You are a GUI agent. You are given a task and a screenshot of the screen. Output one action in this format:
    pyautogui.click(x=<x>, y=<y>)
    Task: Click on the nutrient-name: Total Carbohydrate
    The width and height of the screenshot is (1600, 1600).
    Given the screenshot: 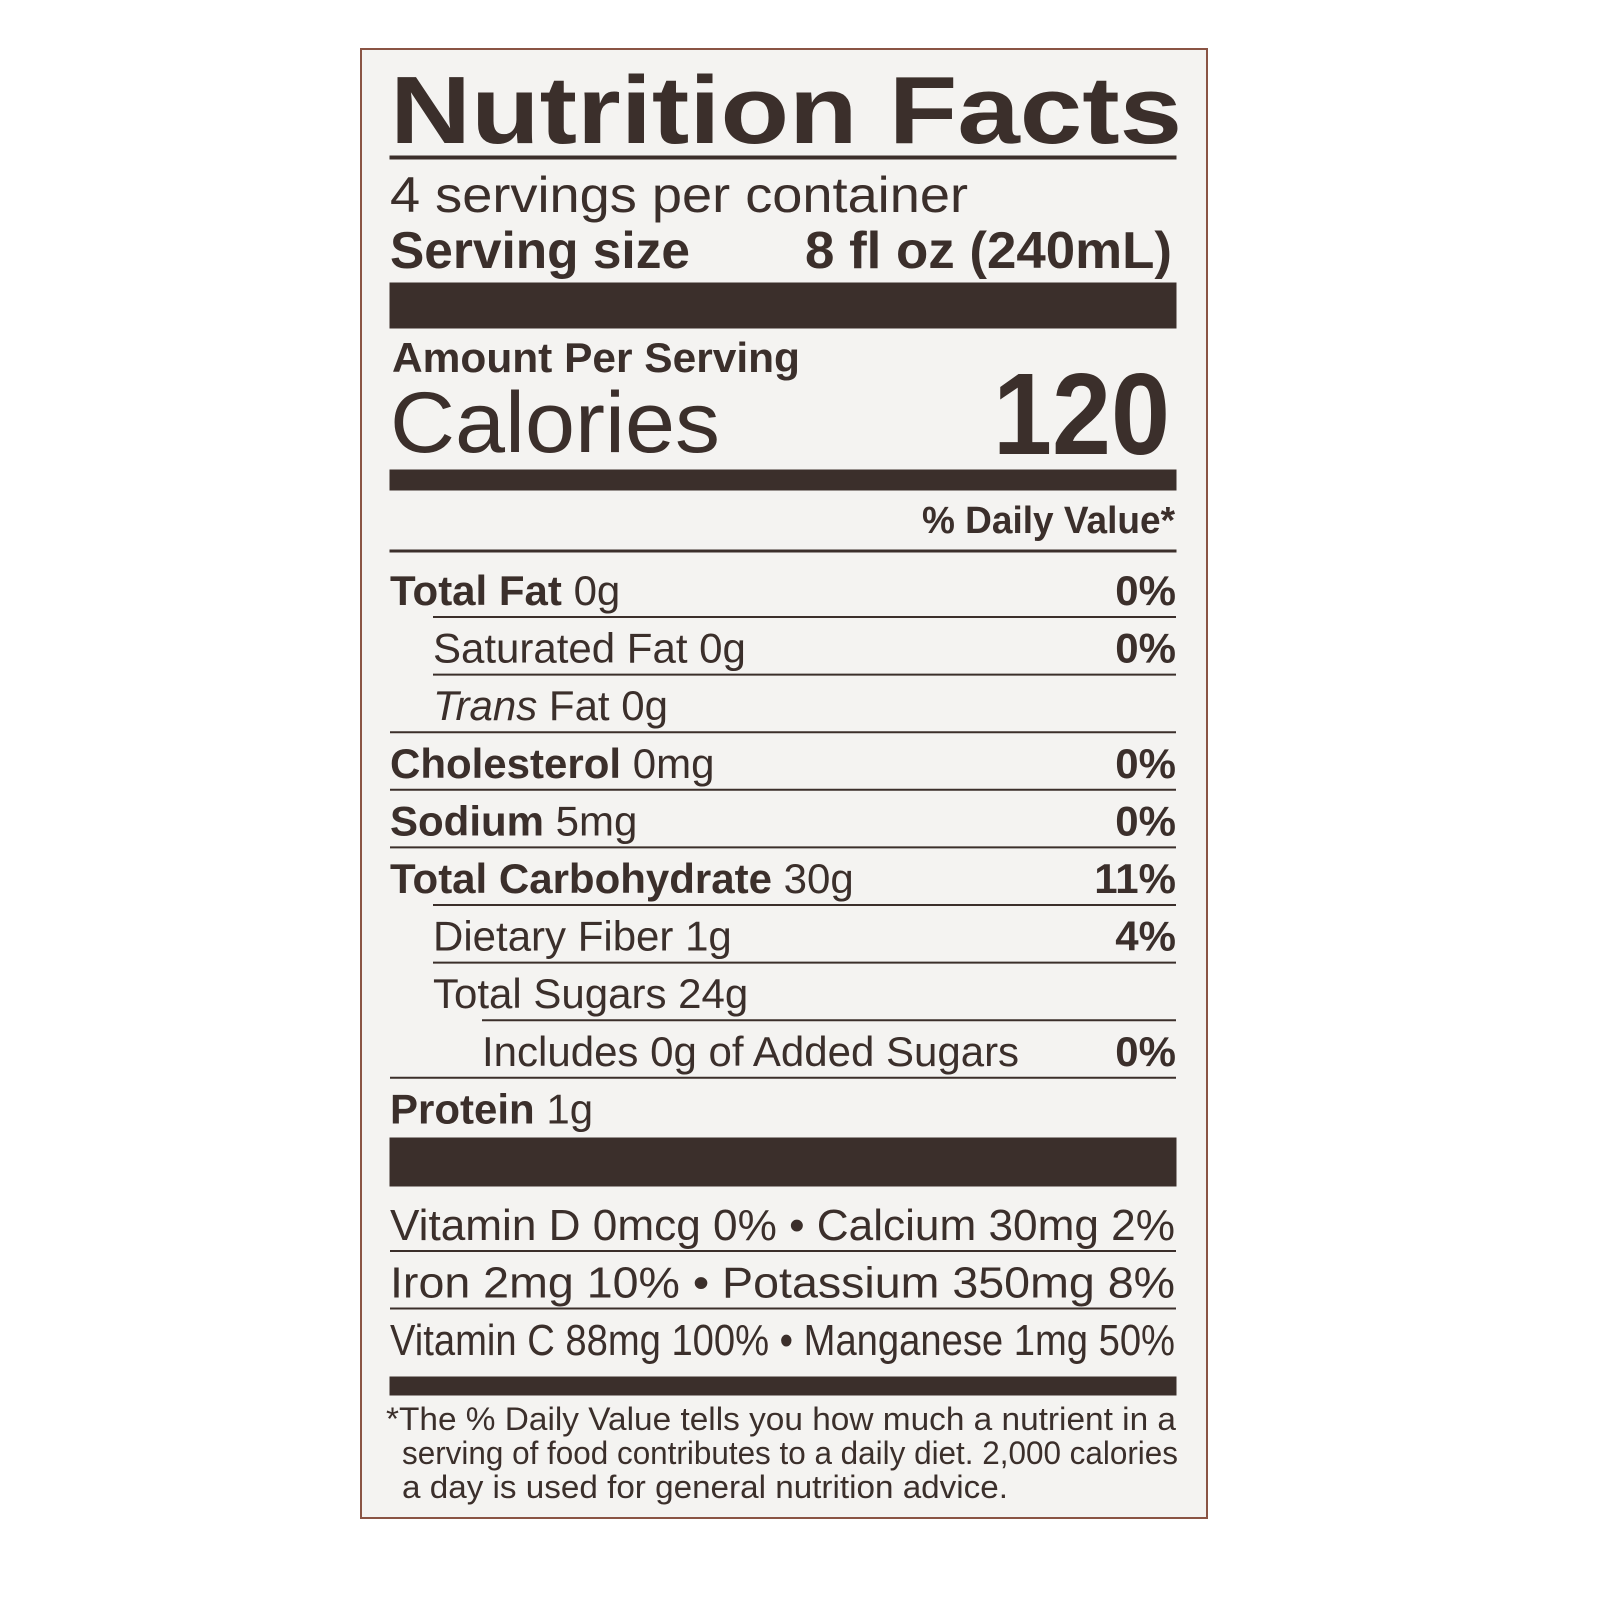 What is the action you would take?
    pyautogui.click(x=581, y=878)
    